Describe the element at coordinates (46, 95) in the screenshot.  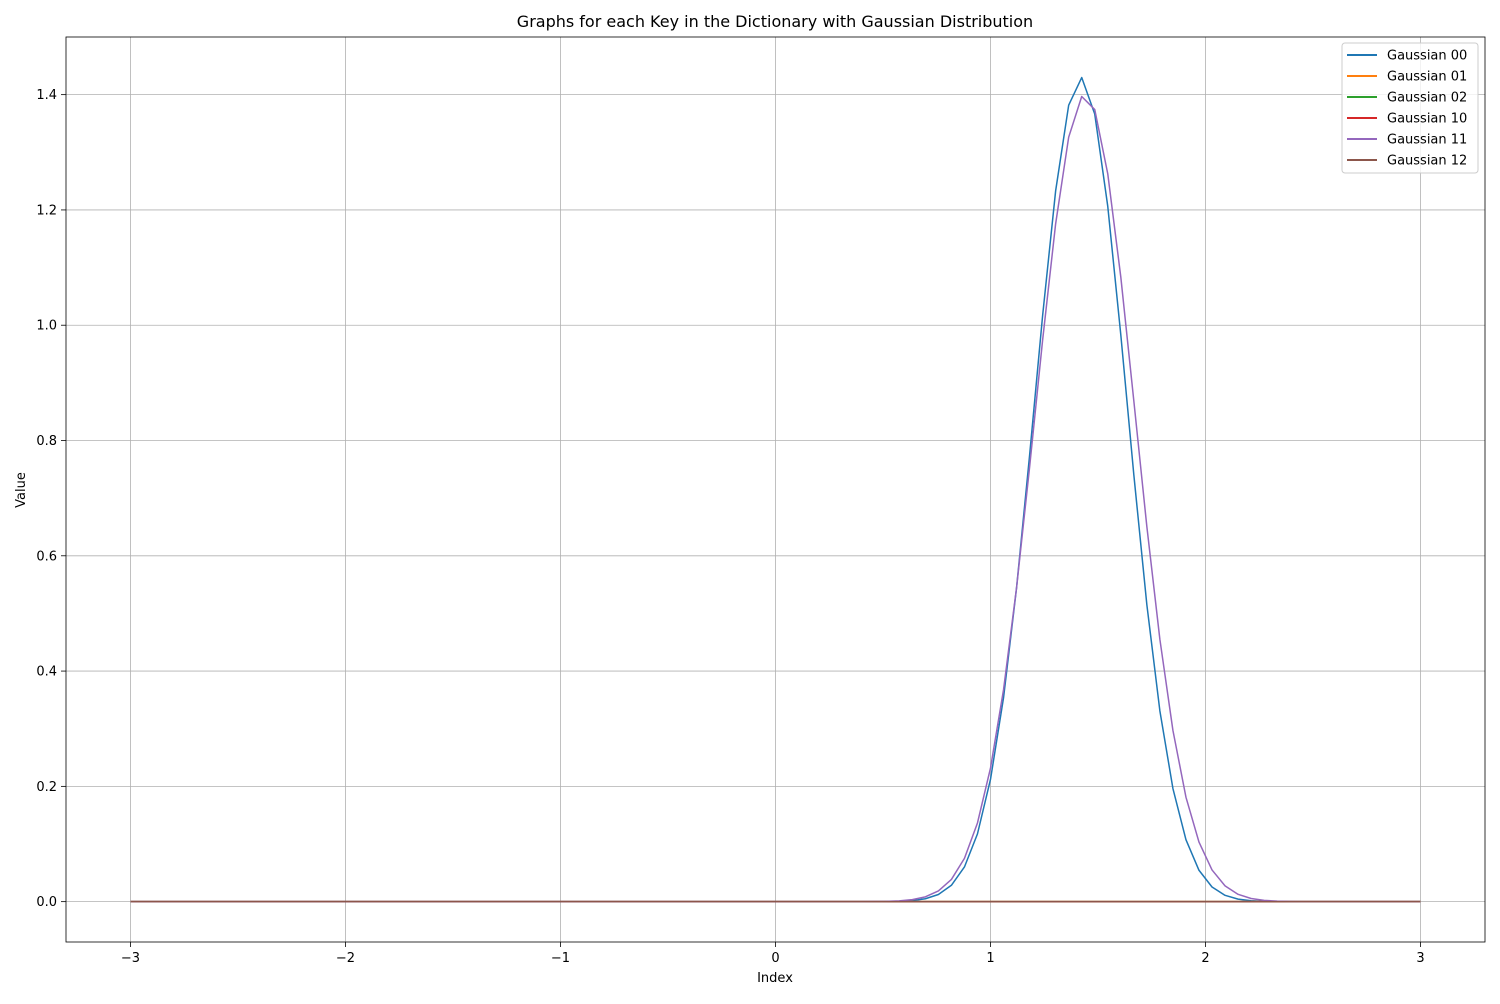
I see `y-tick-label: 1.4` at that location.